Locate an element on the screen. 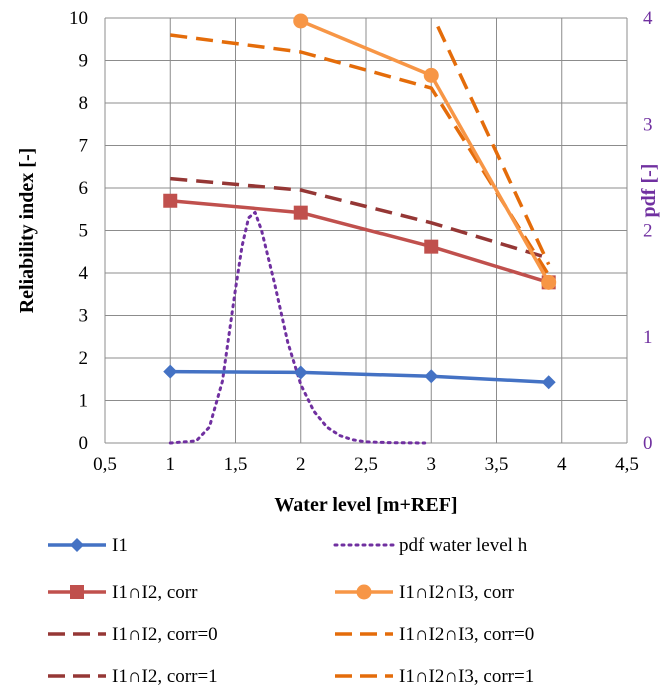  series-i1-i2-corr-0-line is located at coordinates (360, 218).